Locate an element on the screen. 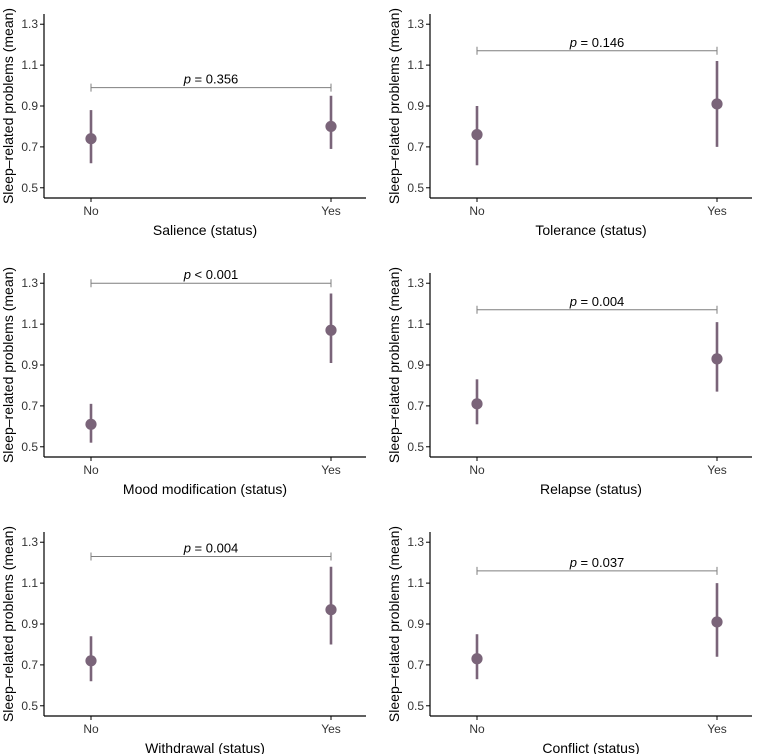 The image size is (767, 754). x-axis-title: Mood modification (status) is located at coordinates (205, 489).